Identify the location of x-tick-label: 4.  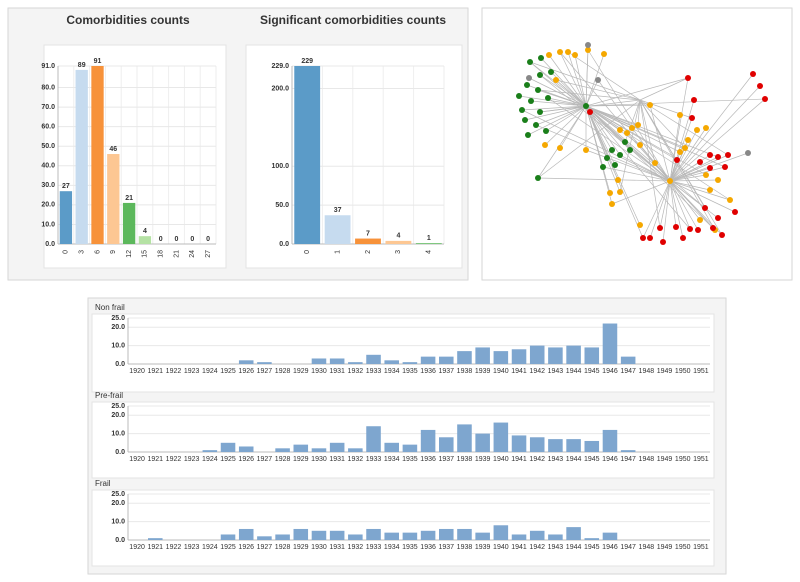
(429, 252).